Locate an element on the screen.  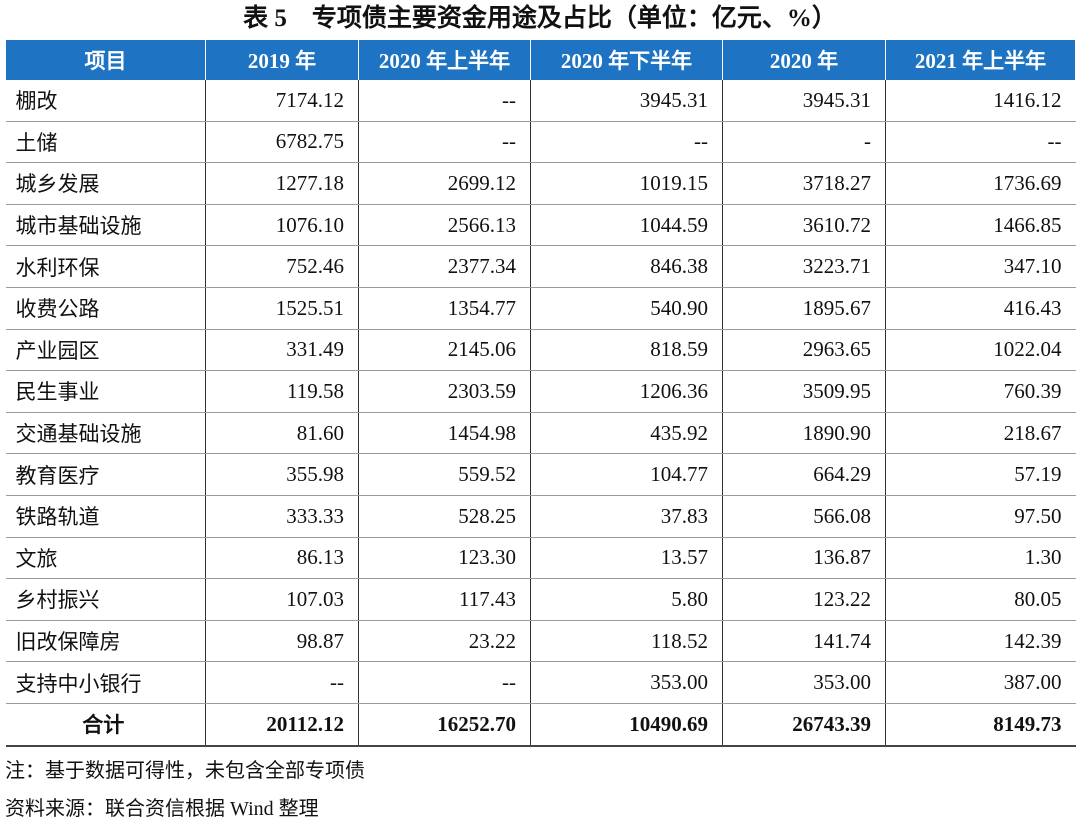
cell-value: 559.52 is located at coordinates (444, 474).